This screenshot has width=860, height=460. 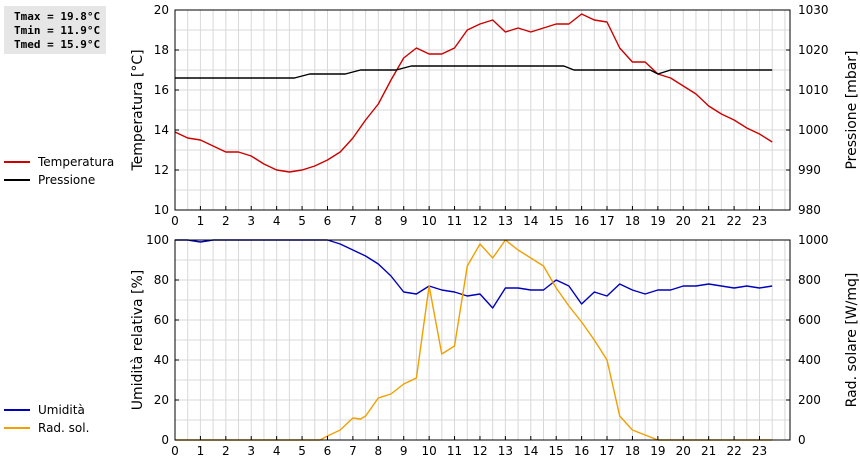 What do you see at coordinates (759, 221) in the screenshot?
I see `chart1-x-tick-label: 23` at bounding box center [759, 221].